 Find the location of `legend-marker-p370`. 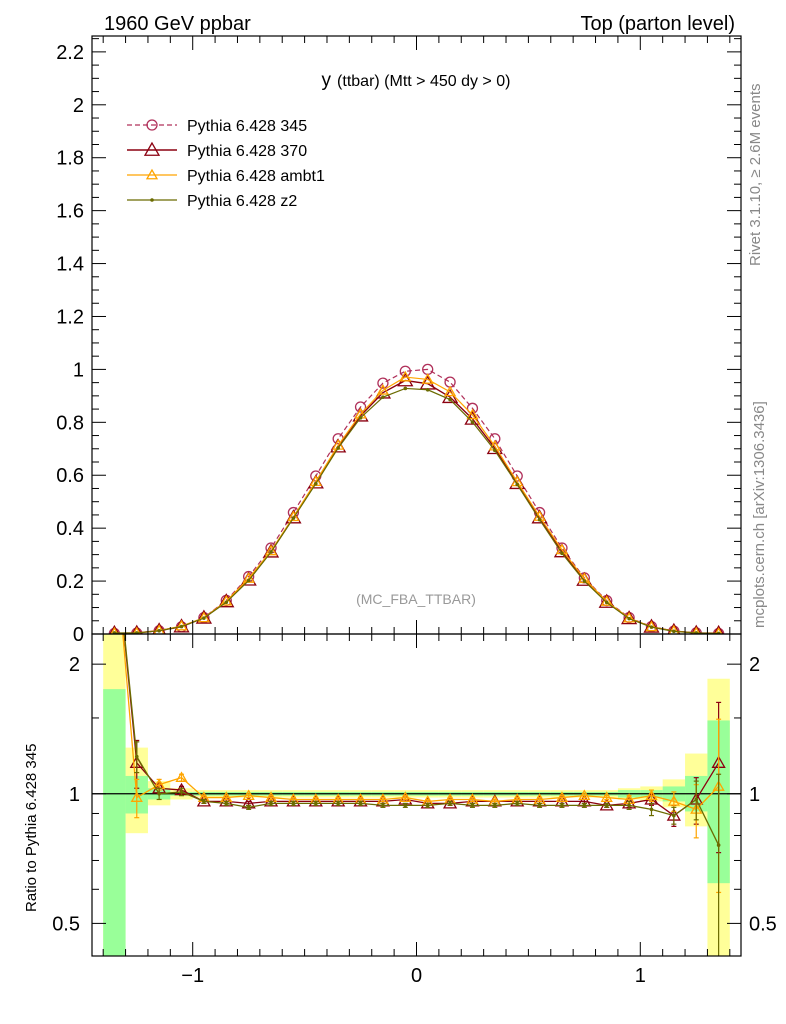

legend-marker-p370 is located at coordinates (152, 148).